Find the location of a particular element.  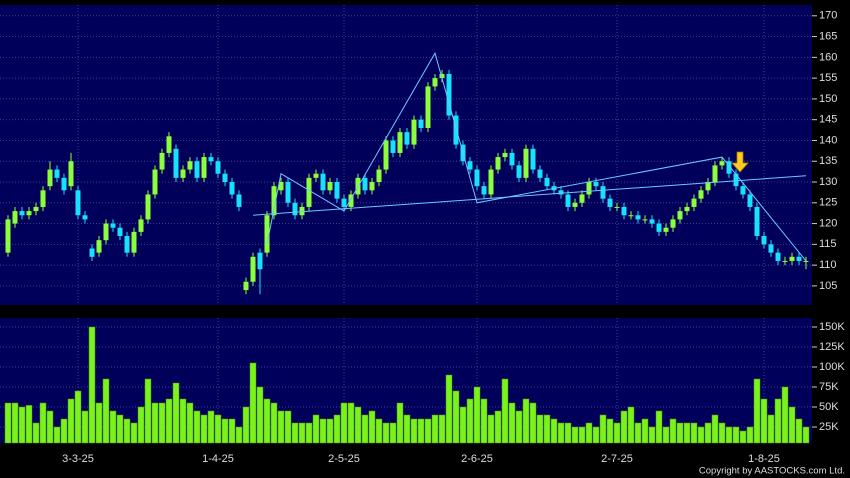

y-tick-label: 120 is located at coordinates (828, 223).